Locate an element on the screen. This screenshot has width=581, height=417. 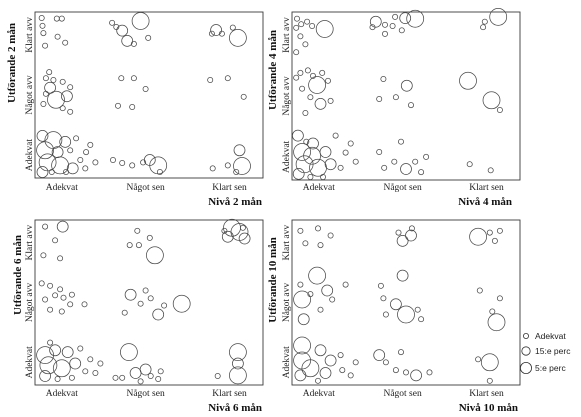
legend-marker-medium is located at coordinates (526, 351).